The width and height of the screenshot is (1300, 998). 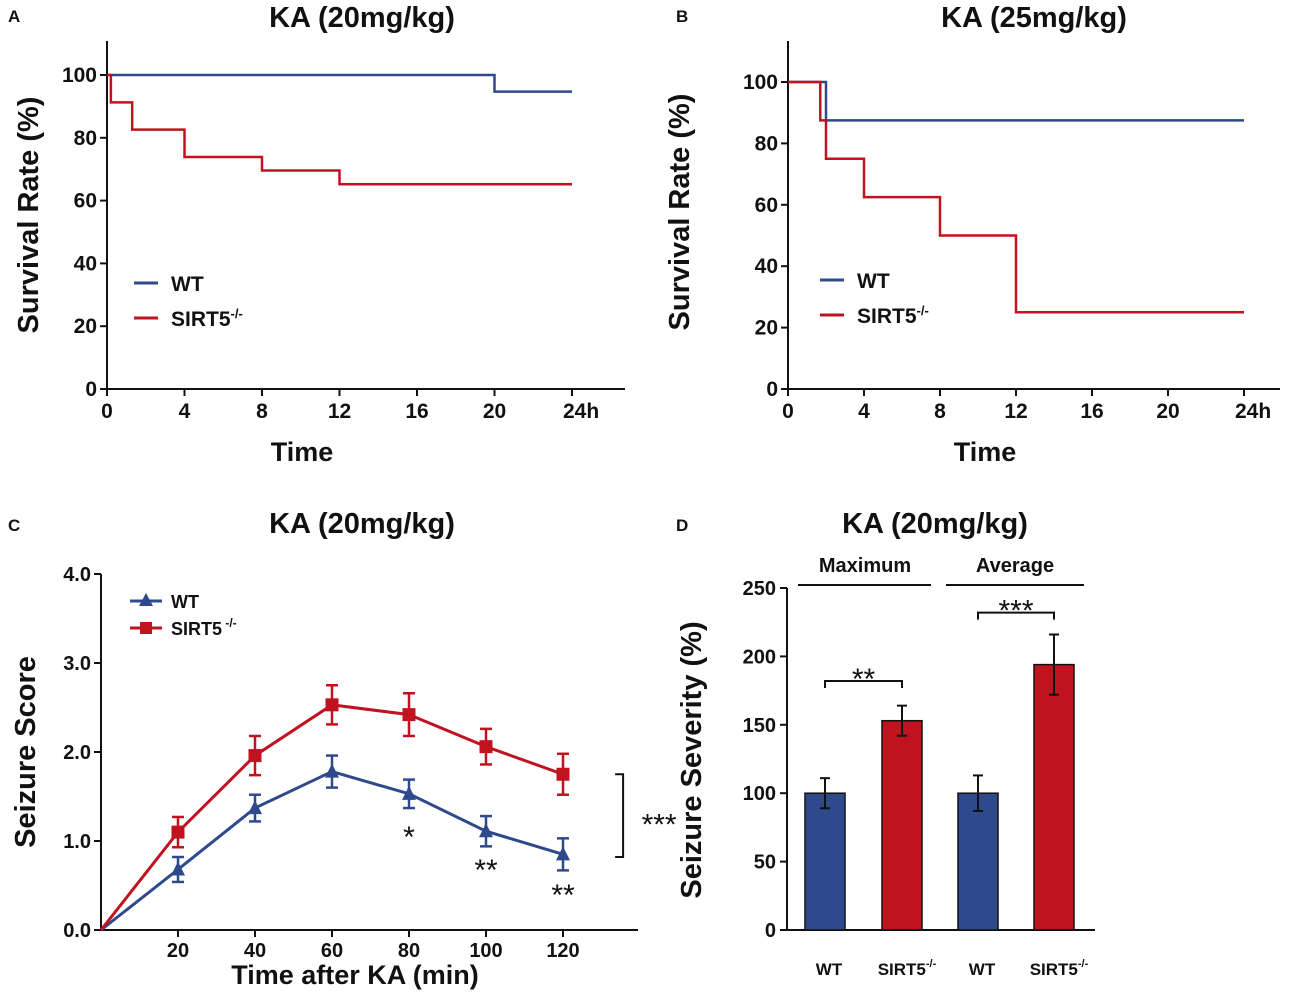 I want to click on x-tick-label-b: 24h, so click(x=1253, y=411).